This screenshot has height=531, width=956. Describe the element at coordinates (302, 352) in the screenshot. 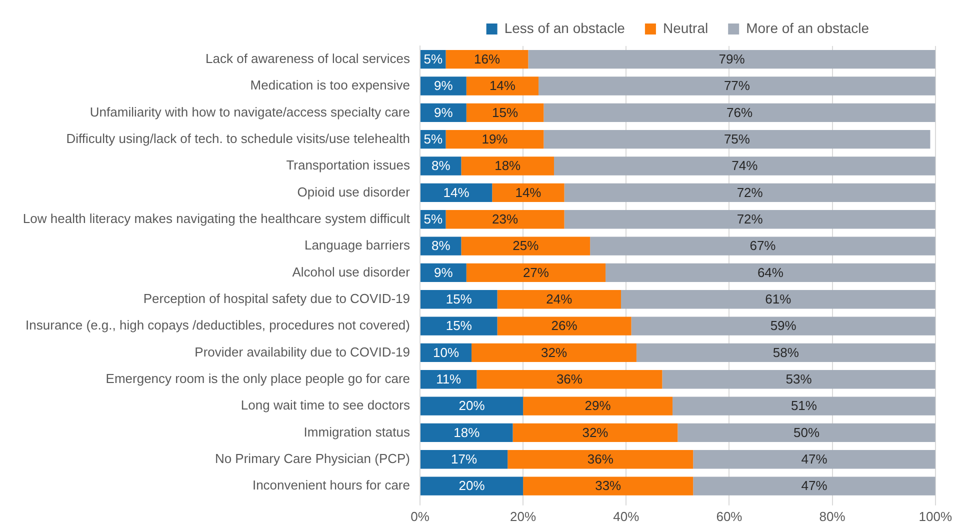

I see `y-tick-label: Provider availability due to COVID-19` at that location.